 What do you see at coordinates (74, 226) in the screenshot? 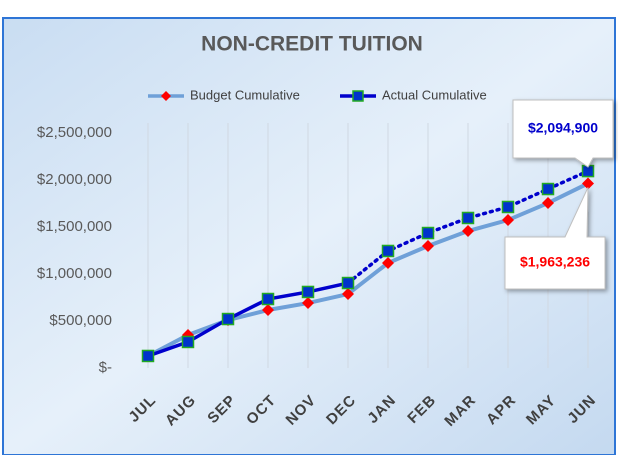
I see `y-tick-label: $1,500,000` at bounding box center [74, 226].